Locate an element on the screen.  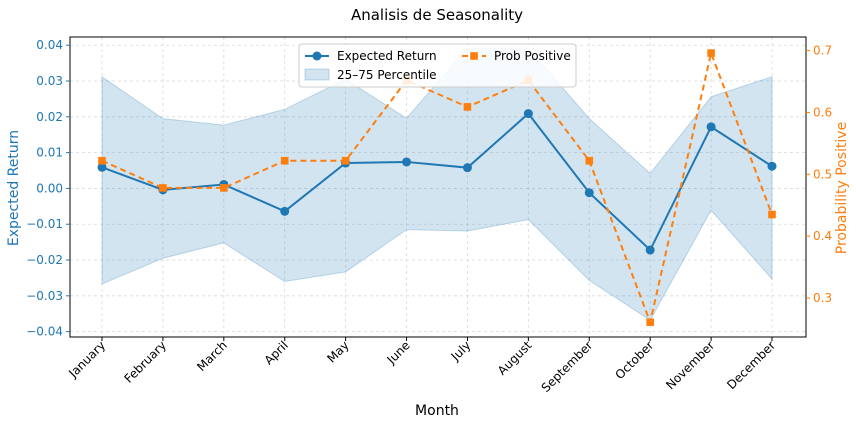
left-y-tick-label: 0.04 is located at coordinates (49, 45).